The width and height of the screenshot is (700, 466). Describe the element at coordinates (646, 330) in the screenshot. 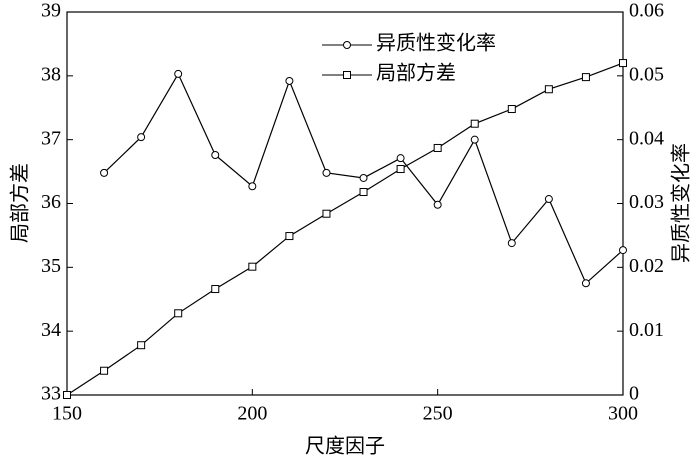

I see `y2-tick-label: 0.01` at that location.